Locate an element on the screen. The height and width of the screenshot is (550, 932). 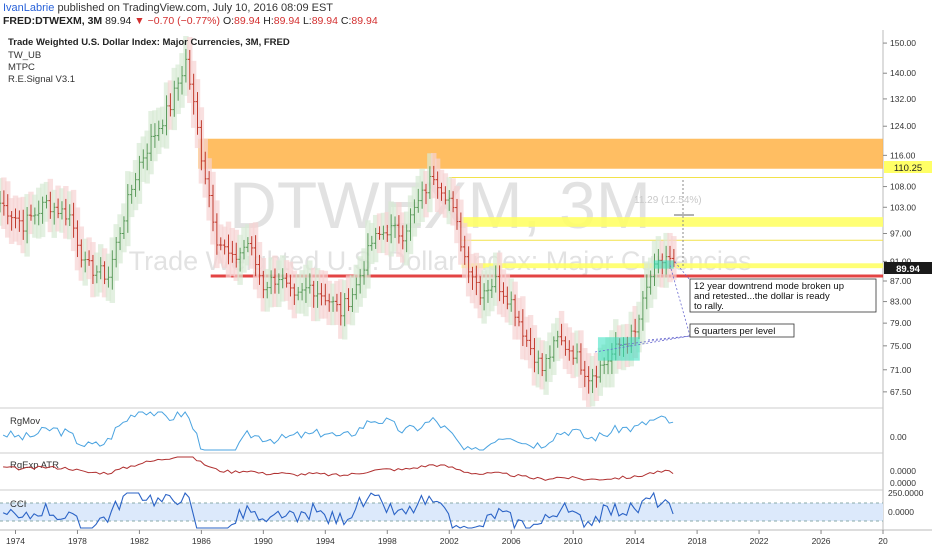
y-tick-label: 116.00 is located at coordinates (903, 155).